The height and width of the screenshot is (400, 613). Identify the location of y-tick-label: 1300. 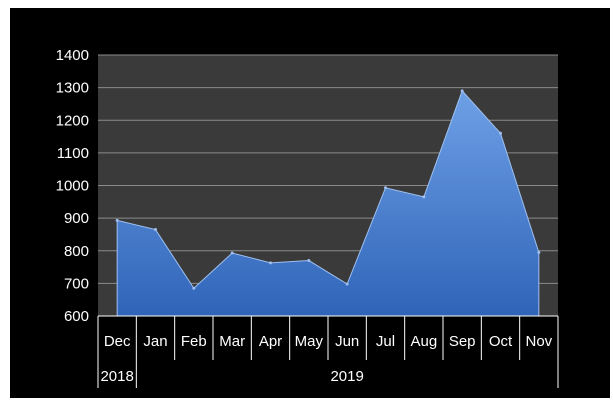
(72, 88).